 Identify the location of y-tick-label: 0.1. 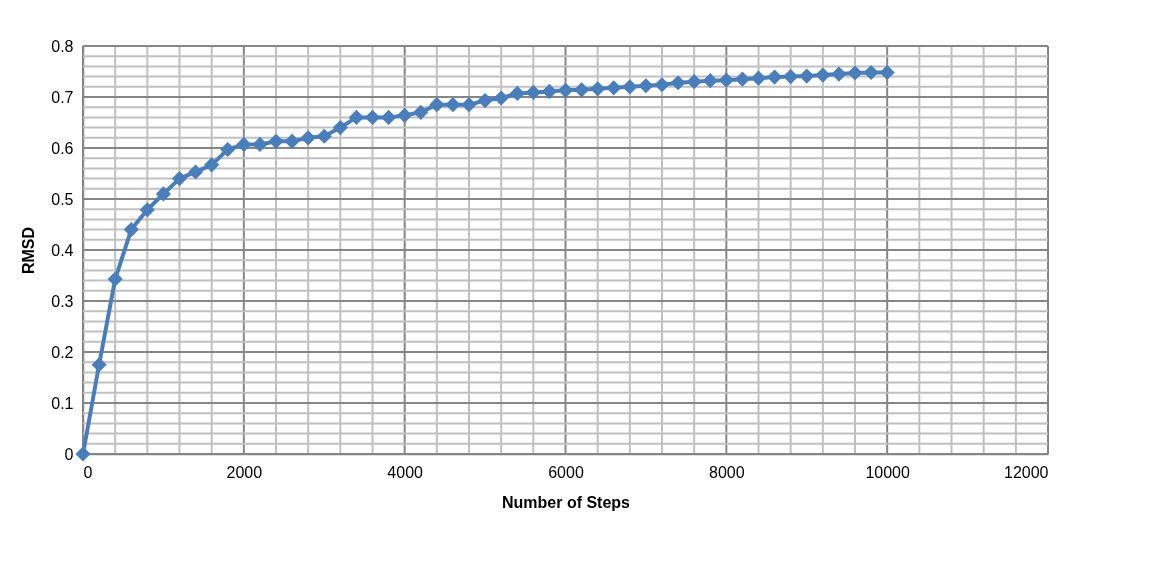
(62, 403).